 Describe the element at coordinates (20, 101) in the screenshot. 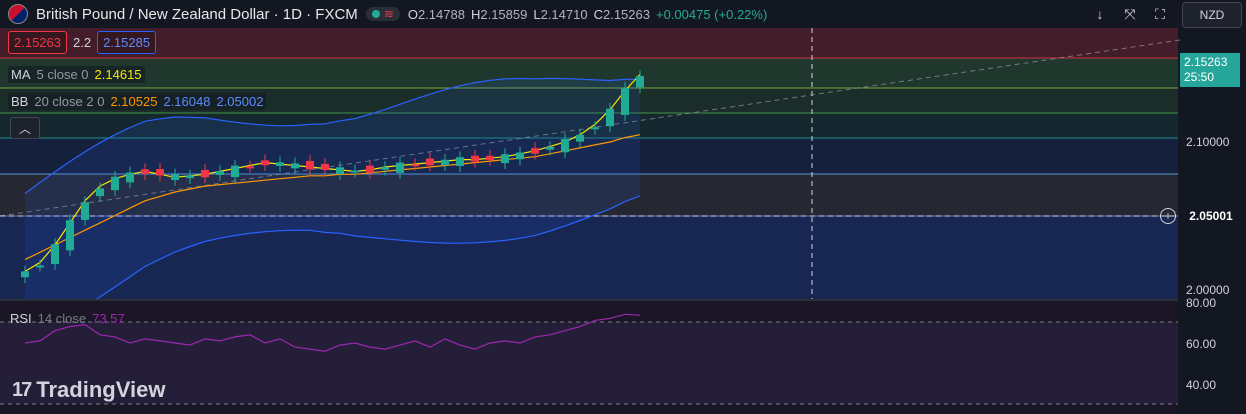

I see `bb-name: BB` at that location.